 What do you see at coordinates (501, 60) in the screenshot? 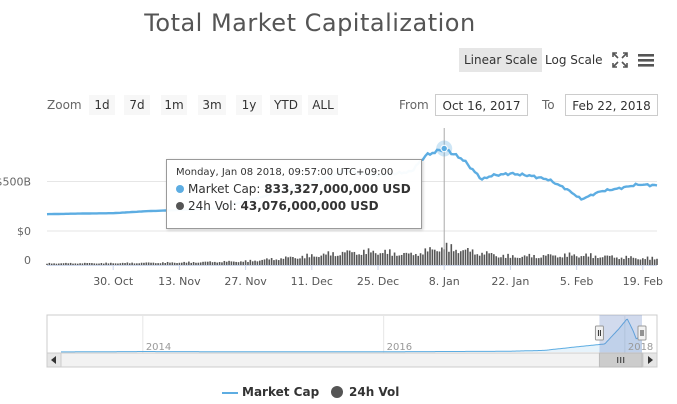
I see `linear-scale-button: Linear Scale` at bounding box center [501, 60].